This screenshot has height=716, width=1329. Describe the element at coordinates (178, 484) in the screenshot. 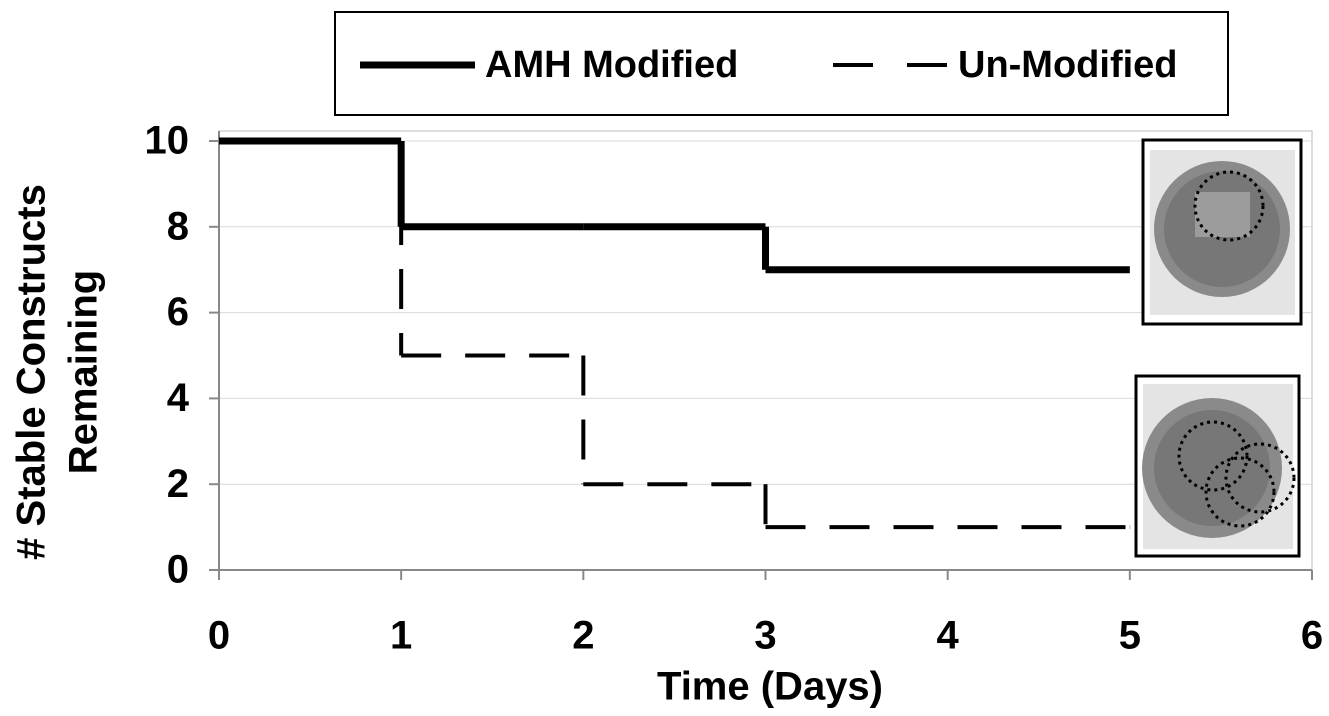

I see `y-tick-label: 2` at that location.